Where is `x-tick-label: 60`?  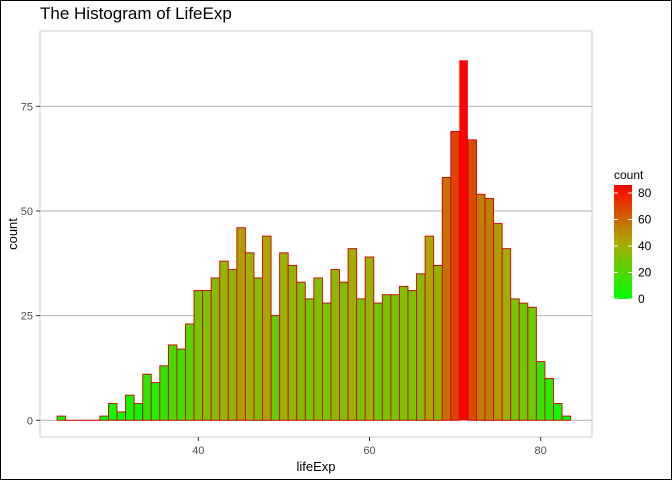 x-tick-label: 60 is located at coordinates (369, 451).